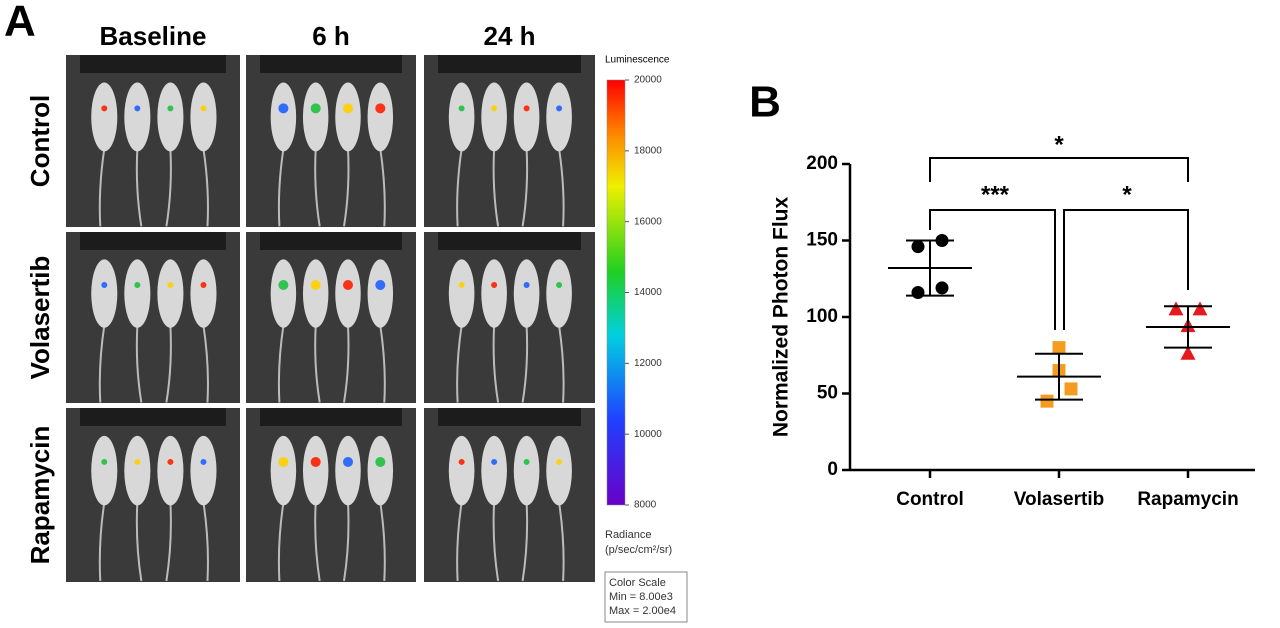 This screenshot has height=628, width=1280. Describe the element at coordinates (628, 535) in the screenshot. I see `color-scale-unit: Radiance` at that location.